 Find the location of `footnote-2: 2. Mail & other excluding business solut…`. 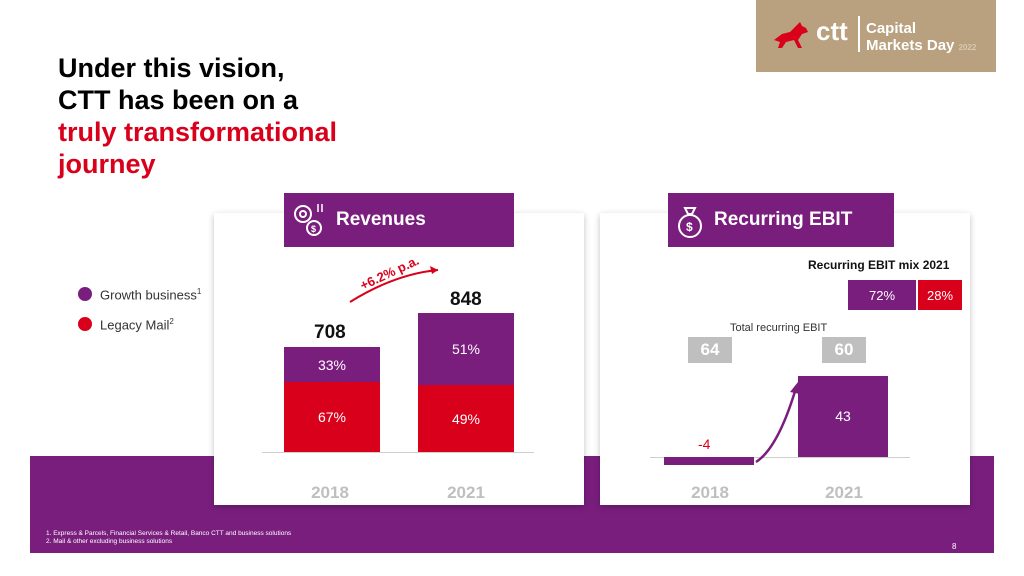

footnote-2: 2. Mail & other excluding business solut… is located at coordinates (109, 541).